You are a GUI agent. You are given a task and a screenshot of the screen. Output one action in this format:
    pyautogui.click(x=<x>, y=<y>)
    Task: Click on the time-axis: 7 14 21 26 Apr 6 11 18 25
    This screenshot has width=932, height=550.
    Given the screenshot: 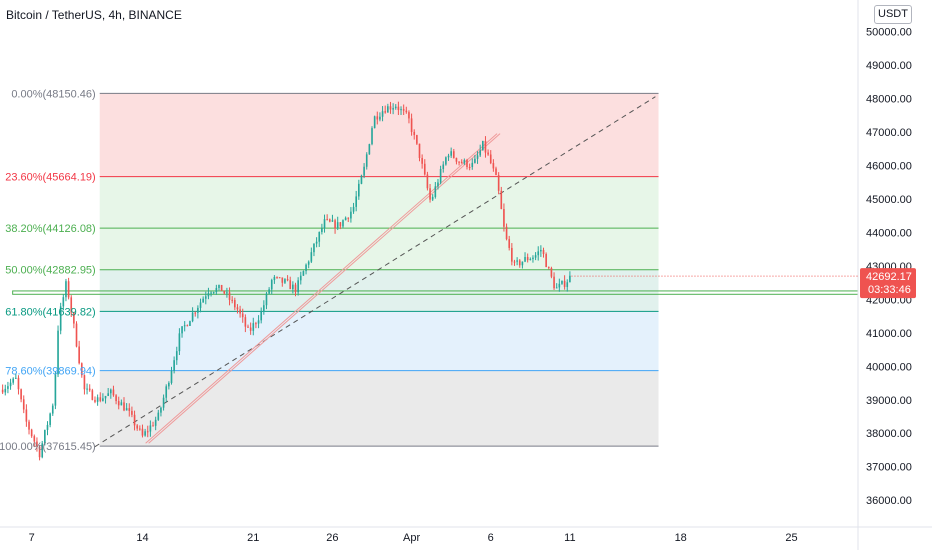 What is the action you would take?
    pyautogui.click(x=466, y=535)
    